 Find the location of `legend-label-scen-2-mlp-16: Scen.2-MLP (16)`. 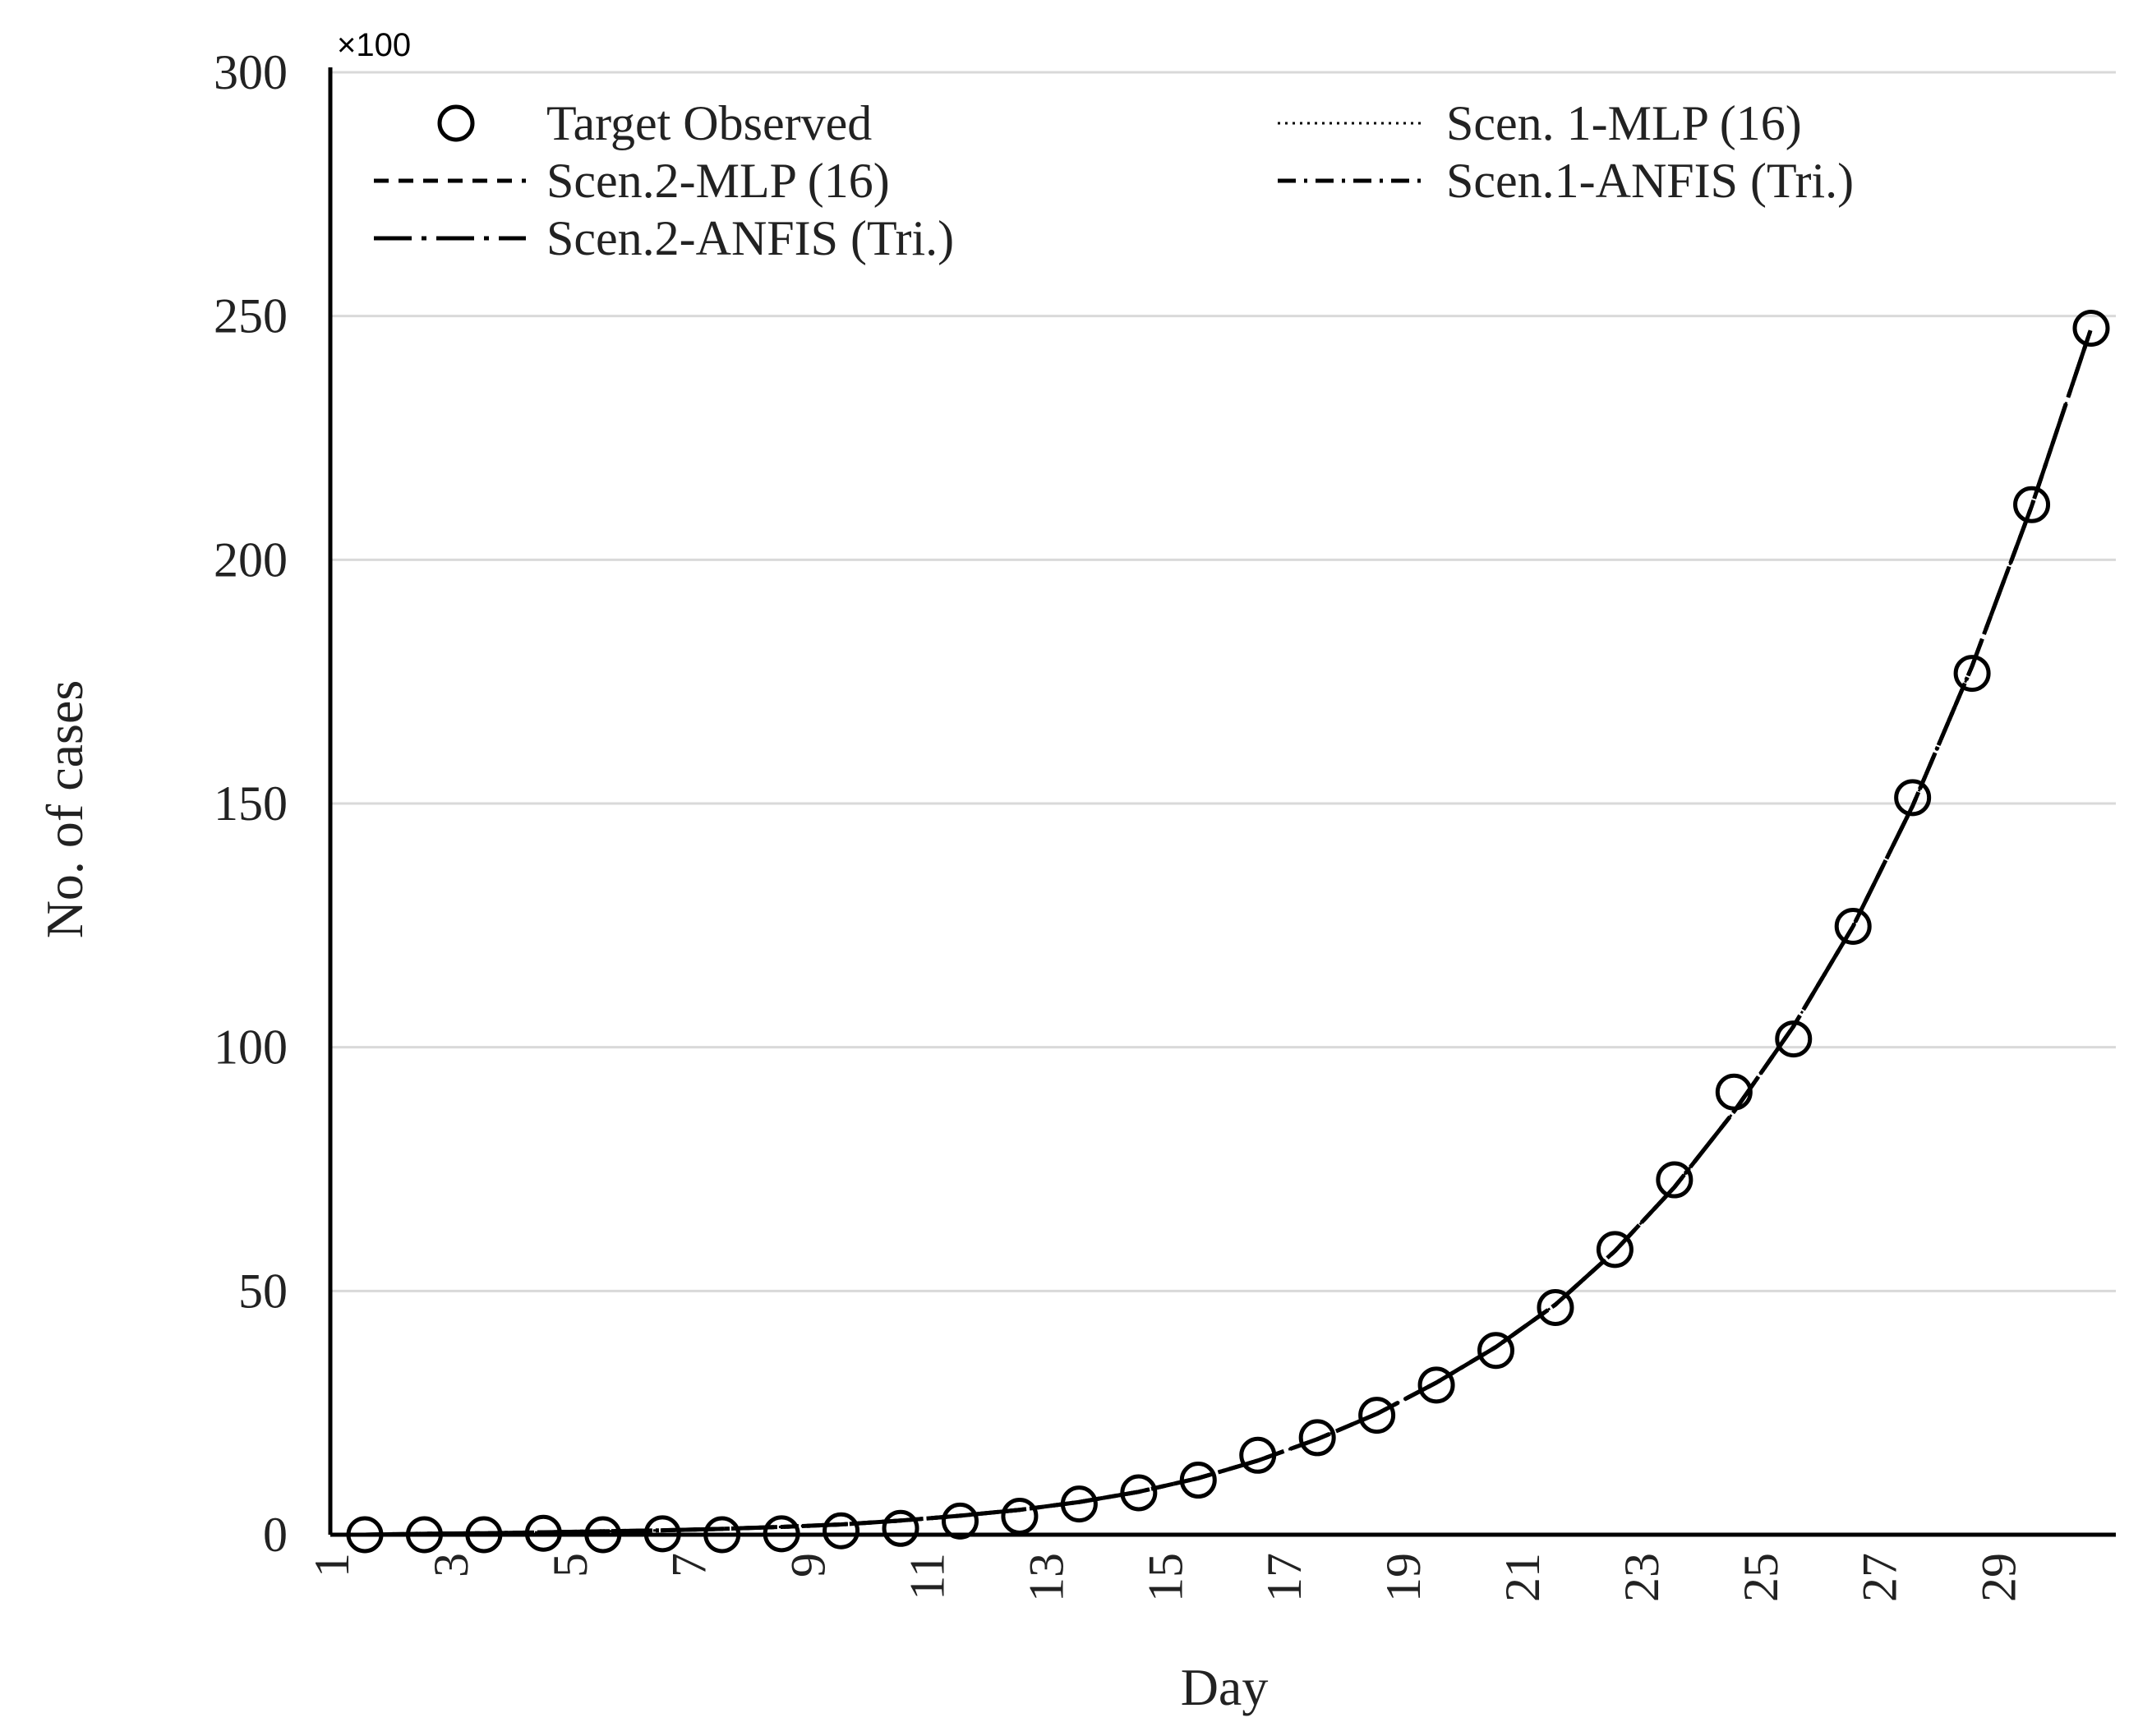

legend-label-scen-2-mlp-16: Scen.2-MLP (16) is located at coordinates (718, 181).